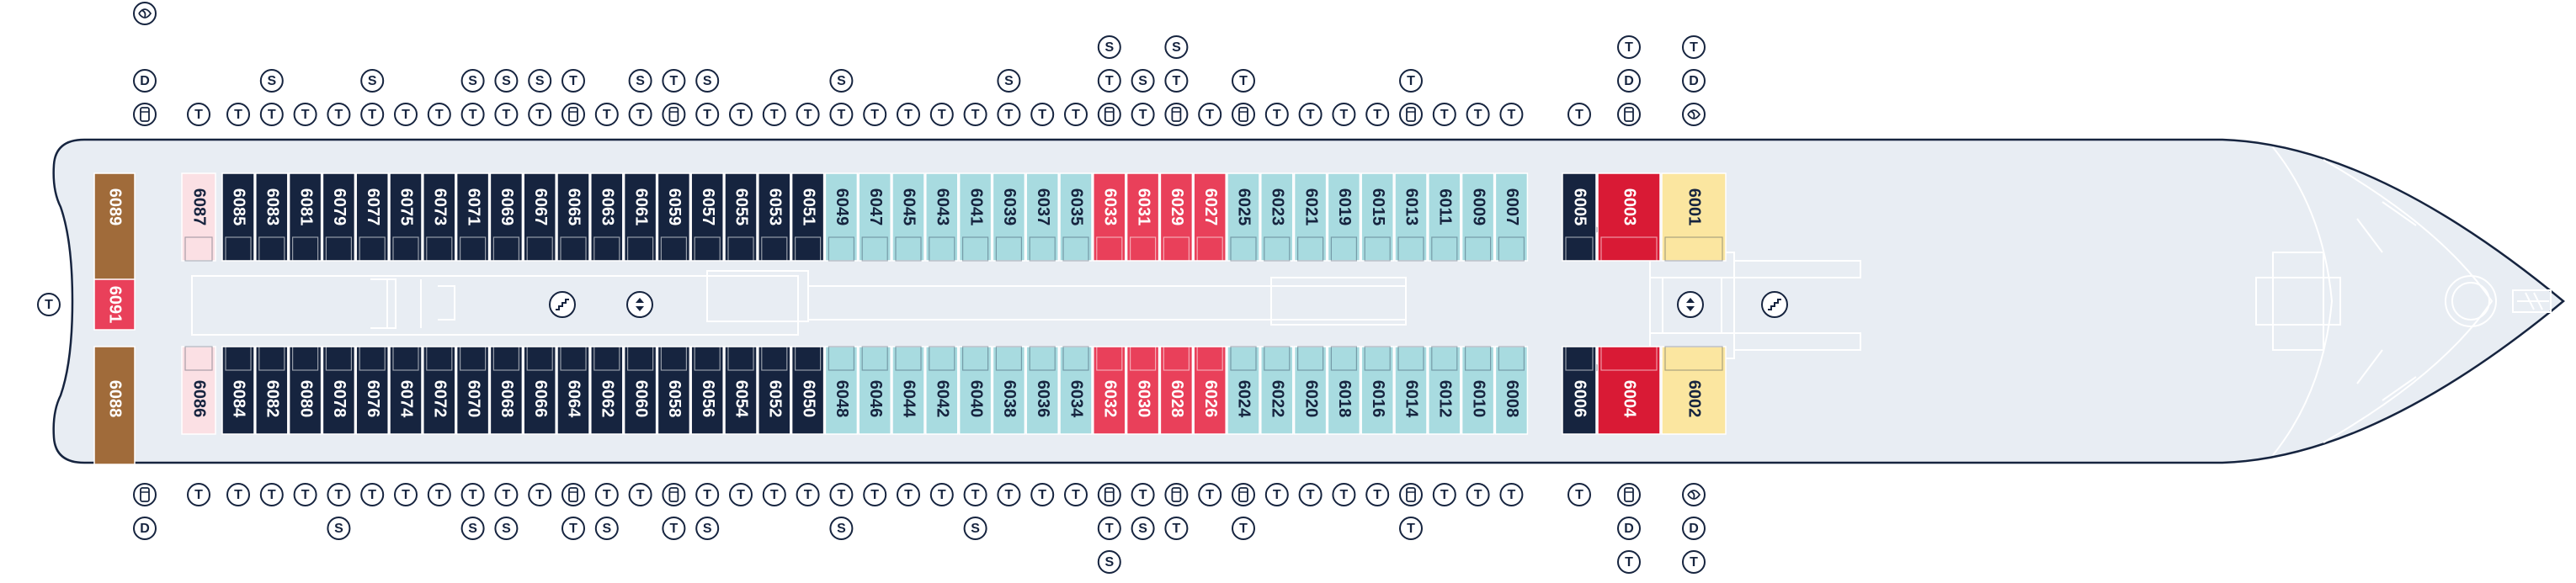  What do you see at coordinates (1076, 390) in the screenshot?
I see `cabin-6034: 6034` at bounding box center [1076, 390].